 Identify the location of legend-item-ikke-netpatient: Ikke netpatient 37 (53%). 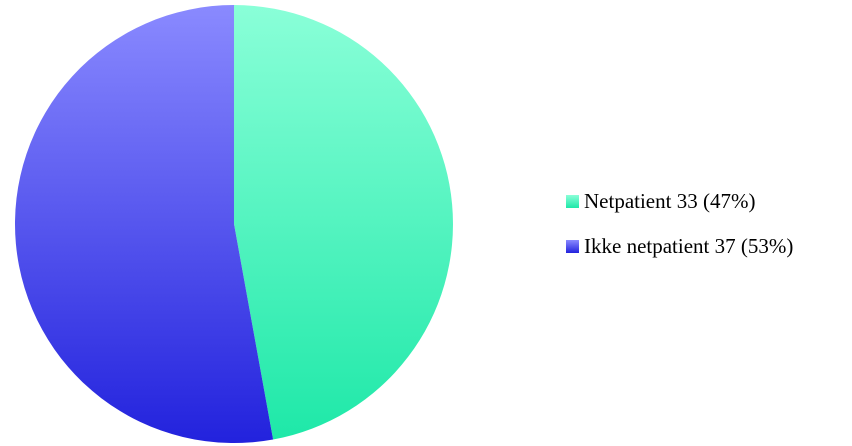
(679, 246).